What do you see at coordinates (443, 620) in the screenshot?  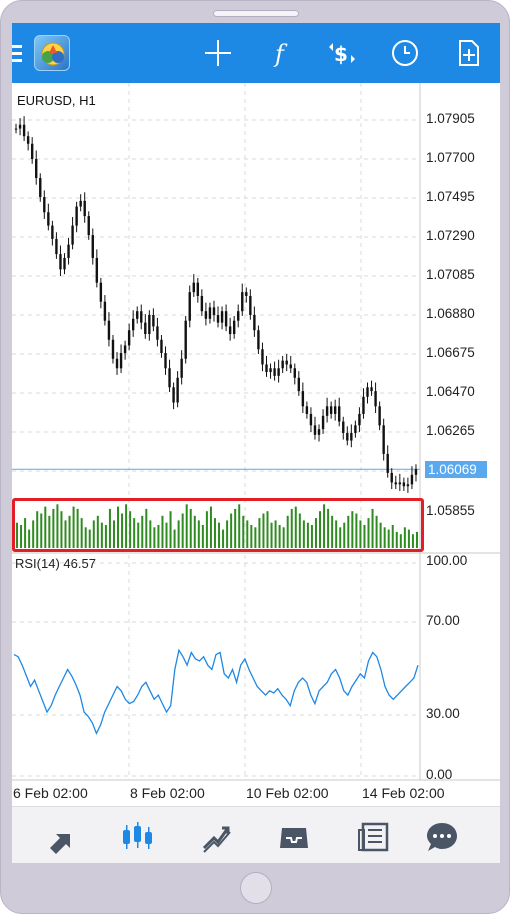 I see `rsi-axis-label: 70.00` at bounding box center [443, 620].